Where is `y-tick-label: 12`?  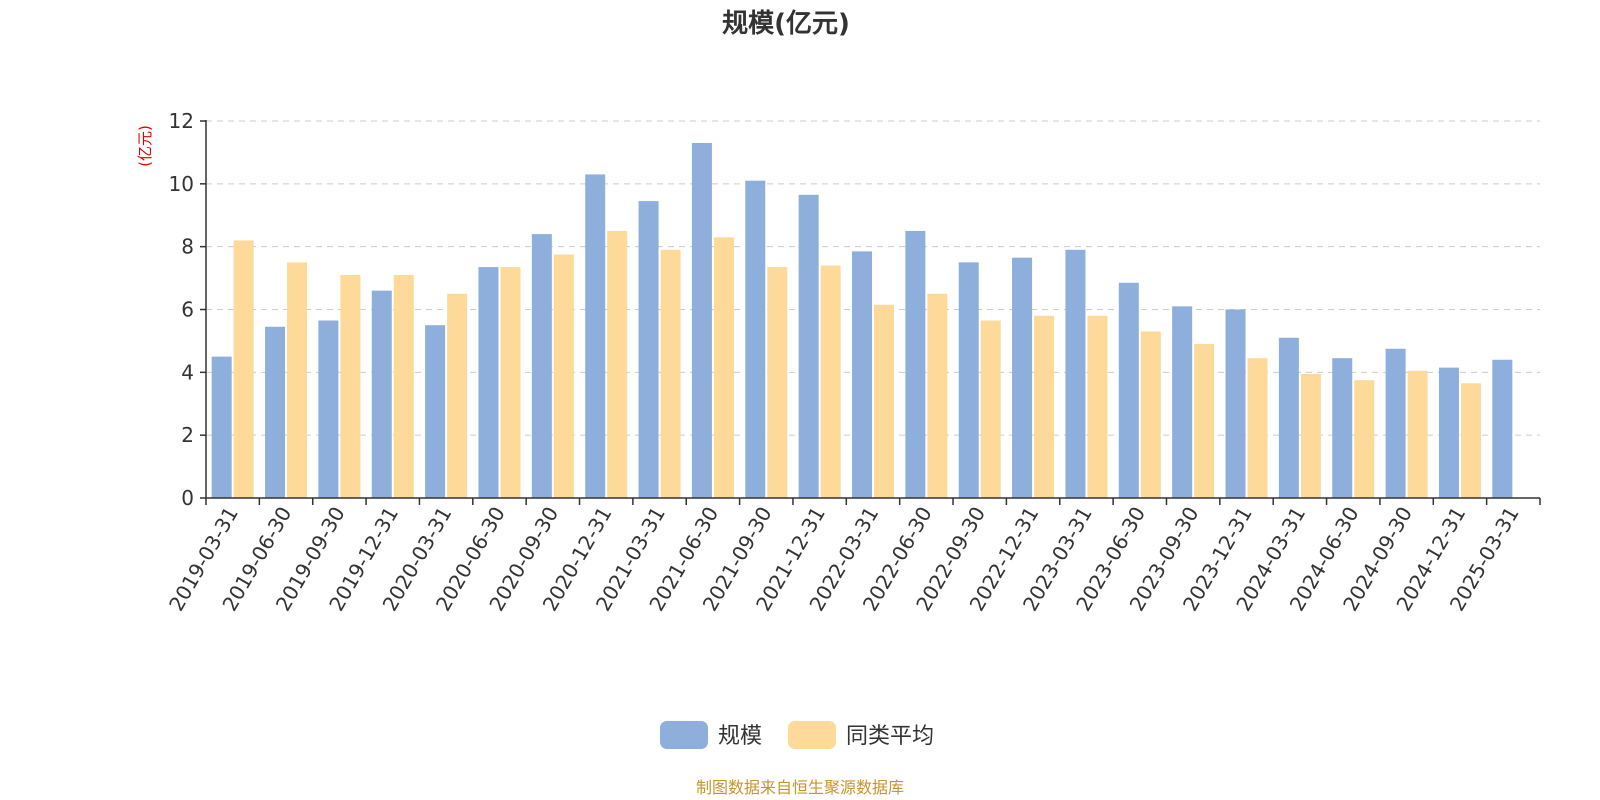 y-tick-label: 12 is located at coordinates (181, 121).